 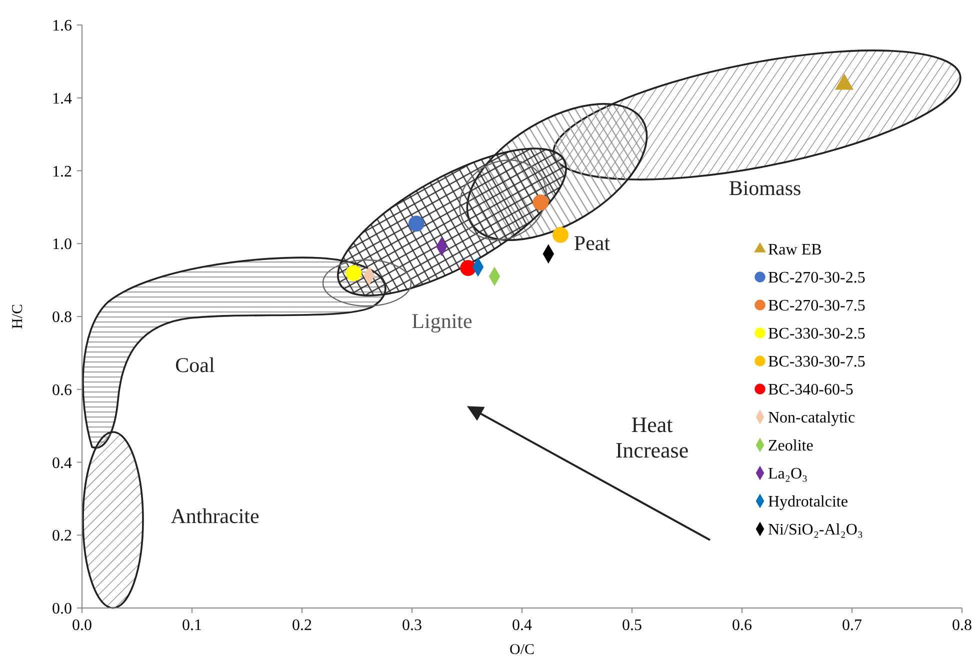 I want to click on y-tick-label: 0.6, so click(x=62, y=390).